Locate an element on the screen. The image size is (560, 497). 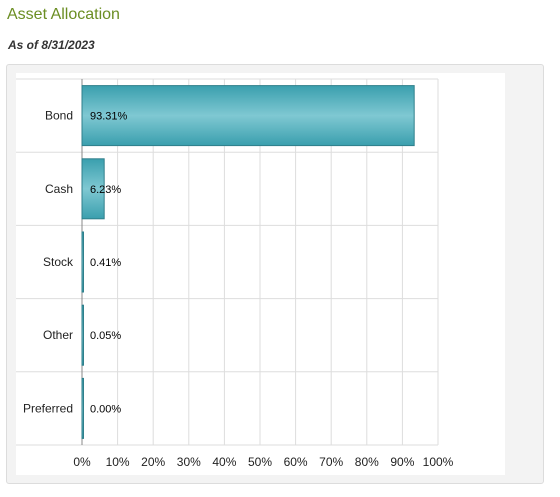
x-tick-label: 30% is located at coordinates (189, 462).